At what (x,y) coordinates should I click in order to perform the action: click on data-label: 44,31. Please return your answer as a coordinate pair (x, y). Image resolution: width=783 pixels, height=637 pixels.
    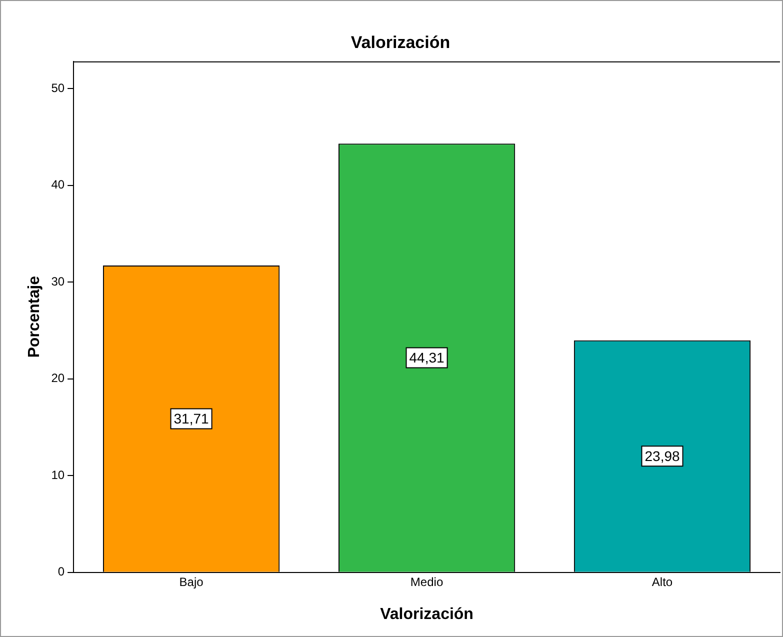
    Looking at the image, I should click on (426, 358).